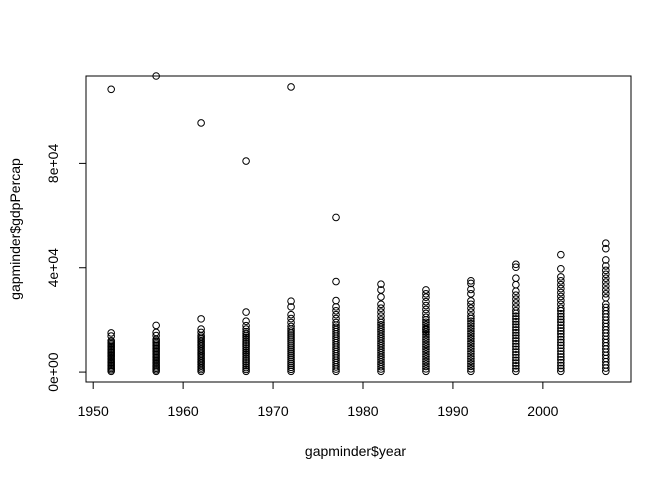  Describe the element at coordinates (66, 268) in the screenshot. I see `y-axis: 0e+00 4e+04 8e+04` at that location.